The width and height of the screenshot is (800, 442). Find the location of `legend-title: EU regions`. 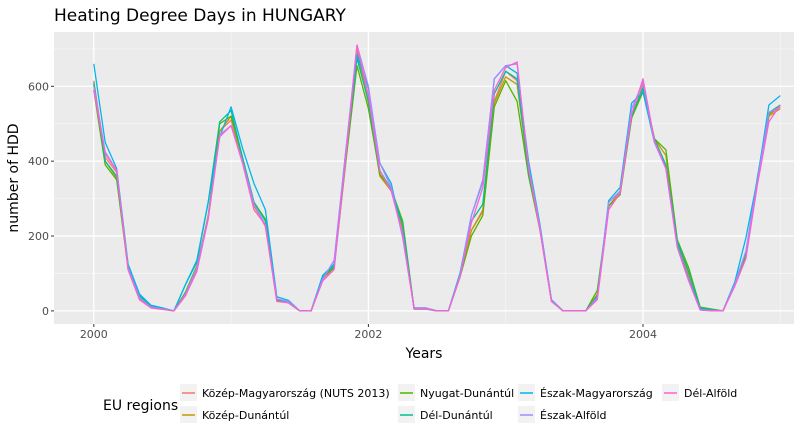

legend-title: EU regions is located at coordinates (140, 406).